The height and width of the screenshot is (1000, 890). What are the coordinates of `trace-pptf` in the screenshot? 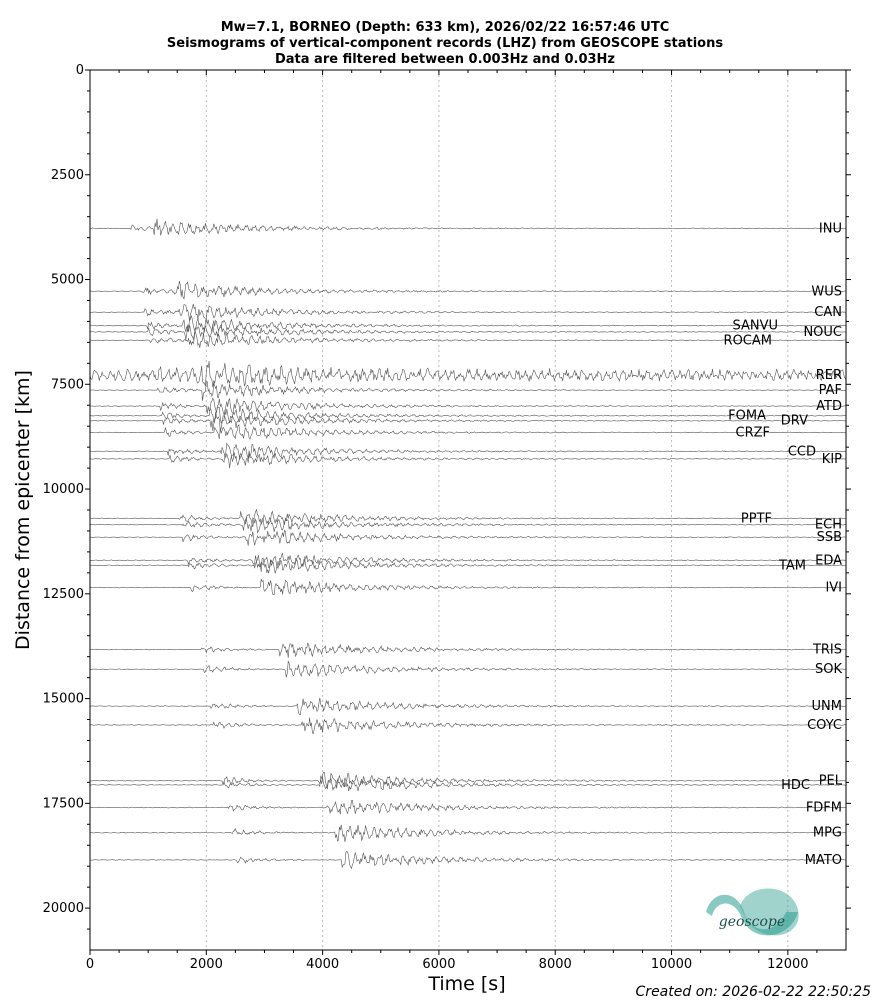 It's located at (467, 518).